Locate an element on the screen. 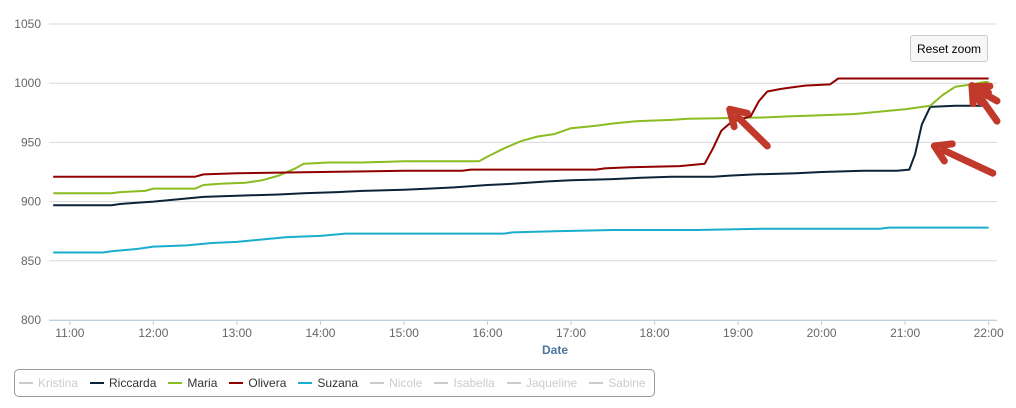 This screenshot has width=1016, height=408. x-tick-label: 13:00 is located at coordinates (237, 333).